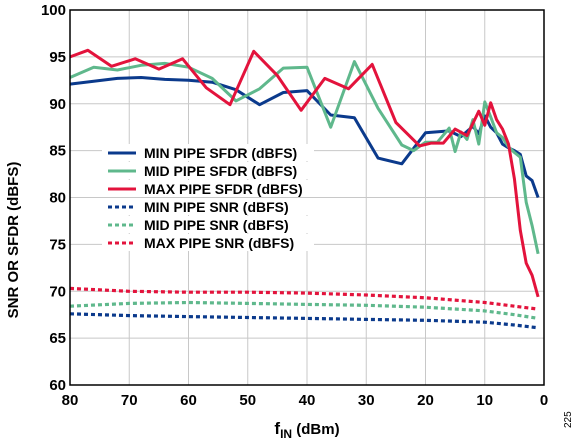  I want to click on x-tick-label: 60, so click(188, 400).